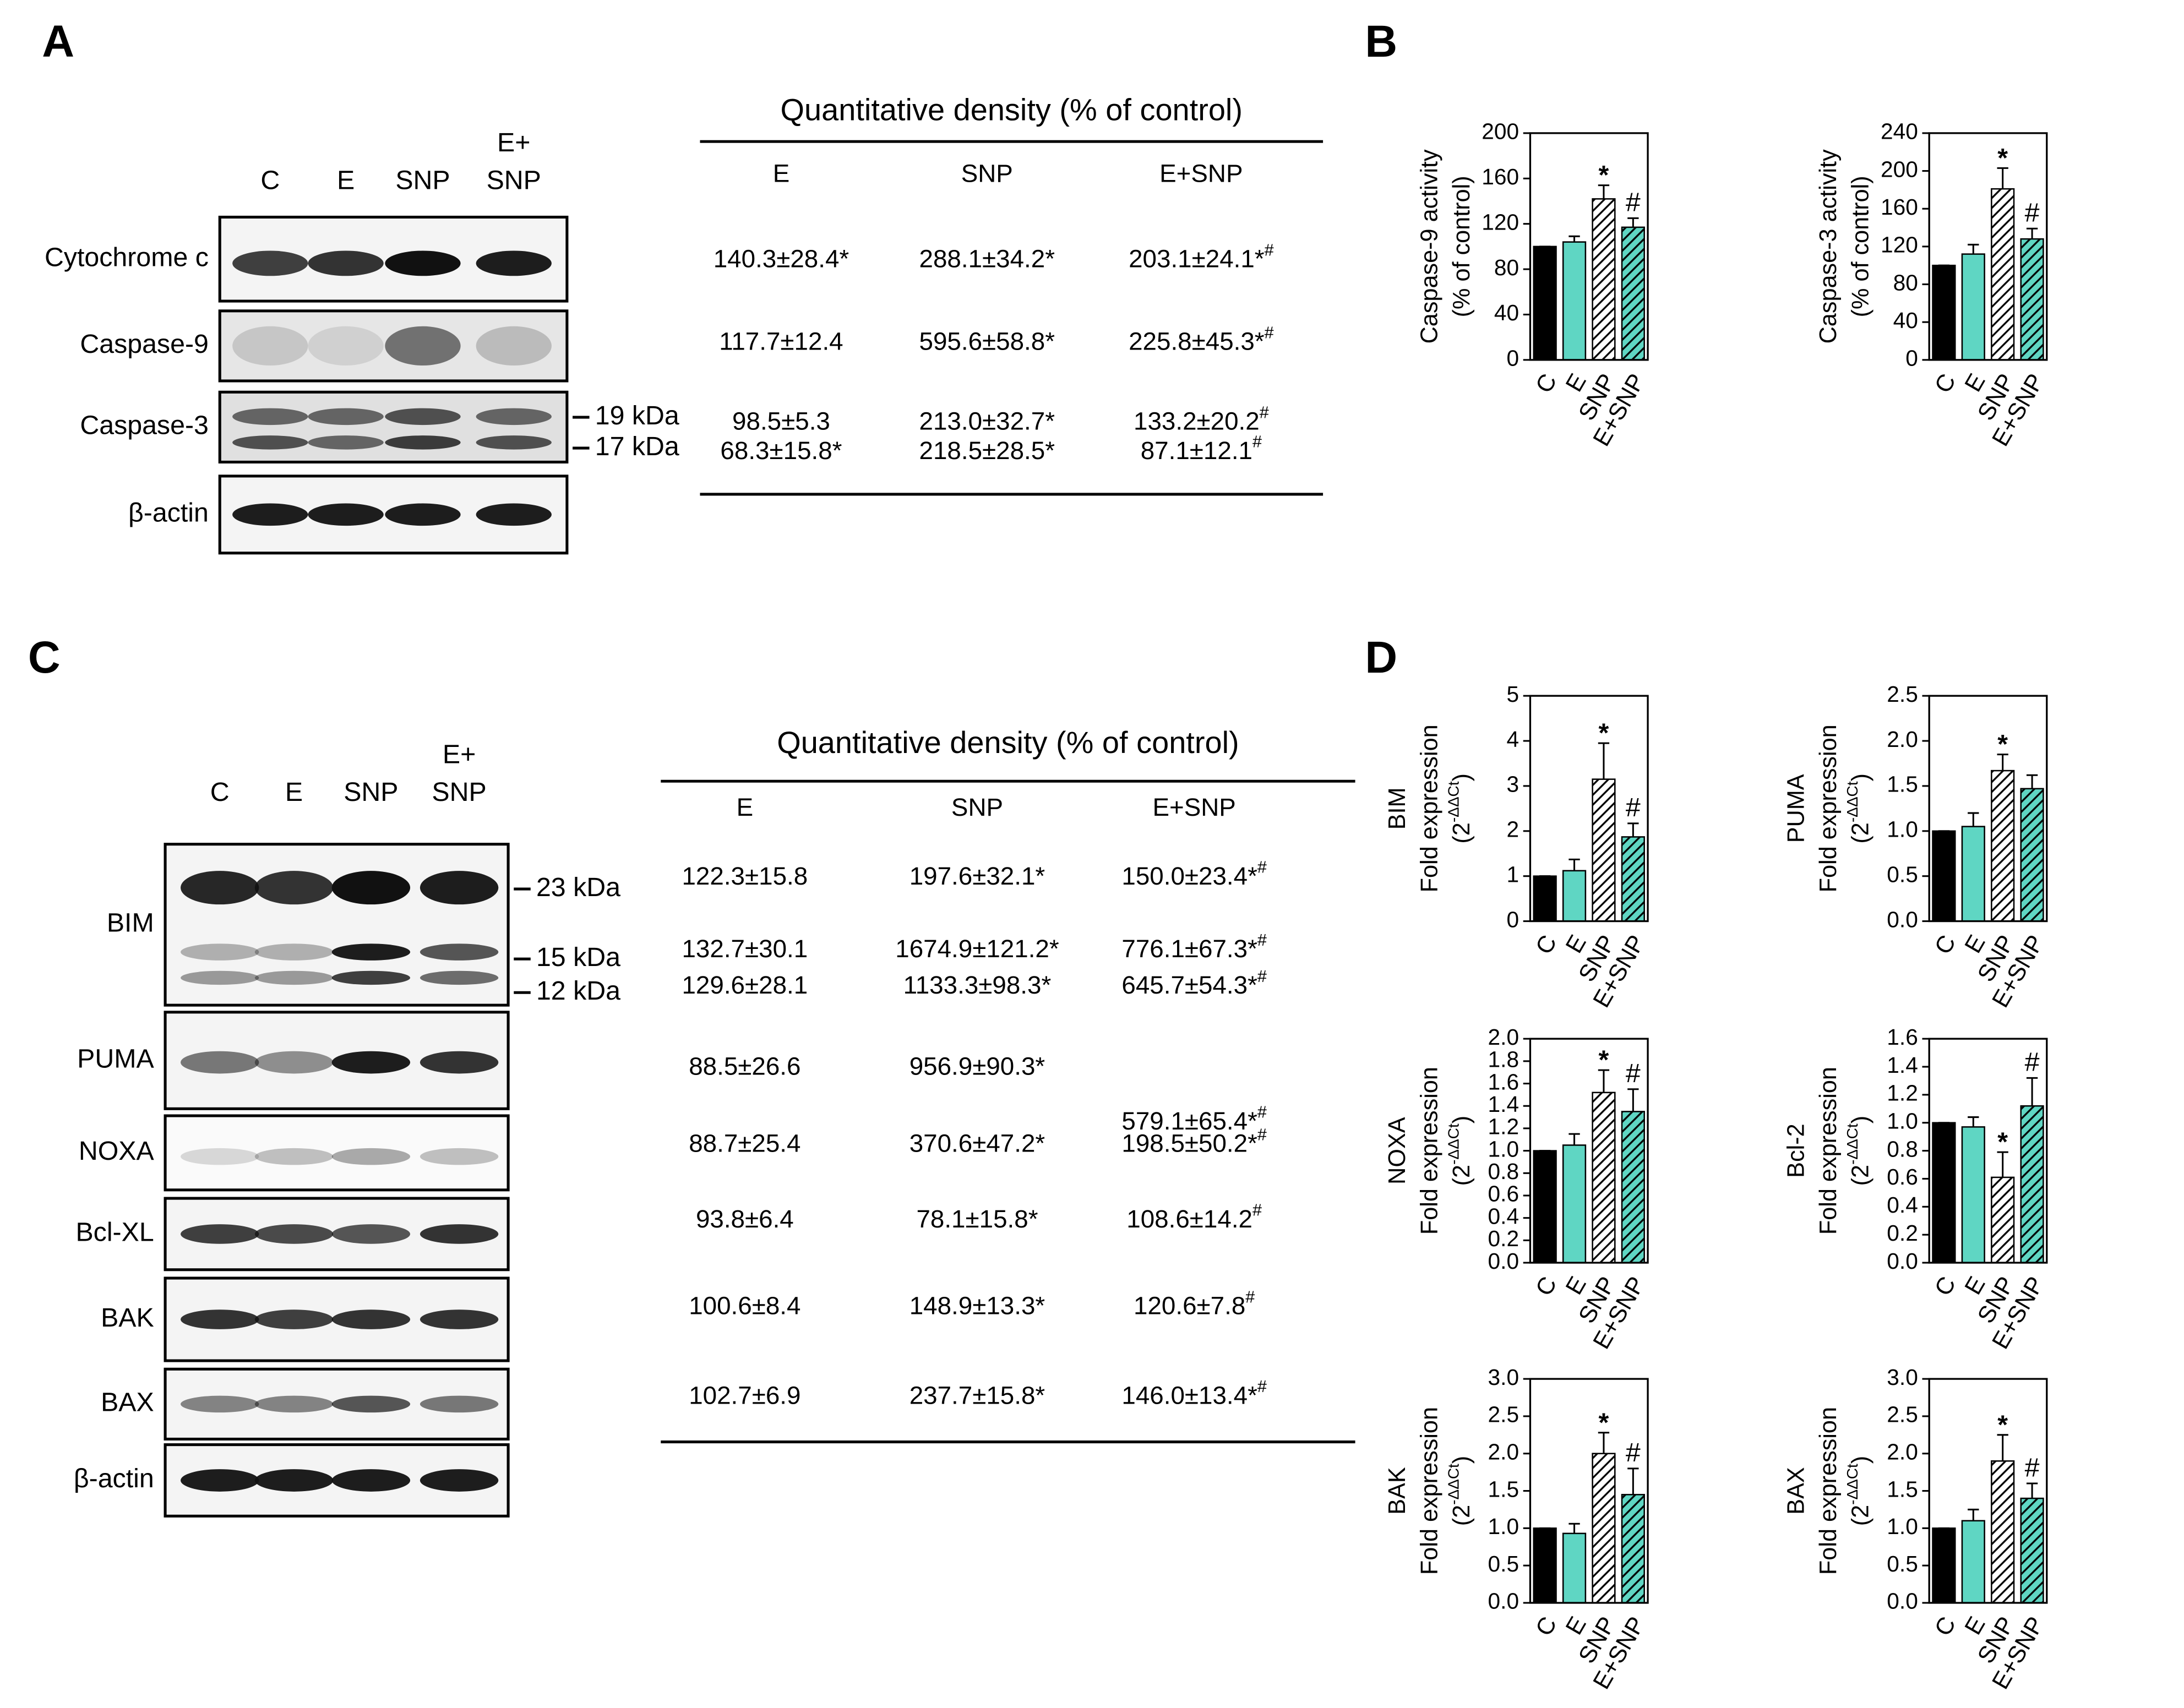  What do you see at coordinates (1503, 1216) in the screenshot?
I see `y-tick-label: 0.4` at bounding box center [1503, 1216].